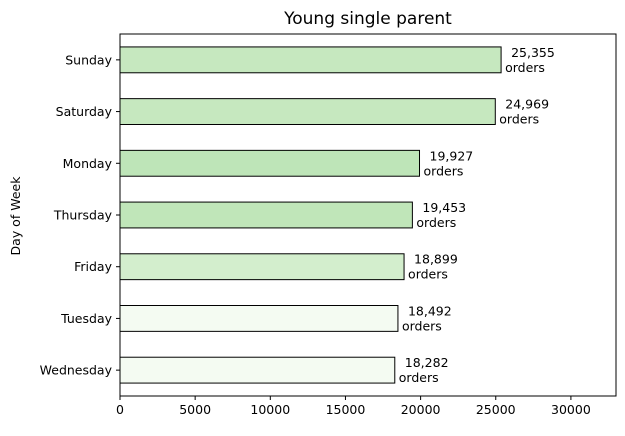 The width and height of the screenshot is (625, 436). What do you see at coordinates (346, 409) in the screenshot?
I see `x-tick-label-15000: 15000` at bounding box center [346, 409].